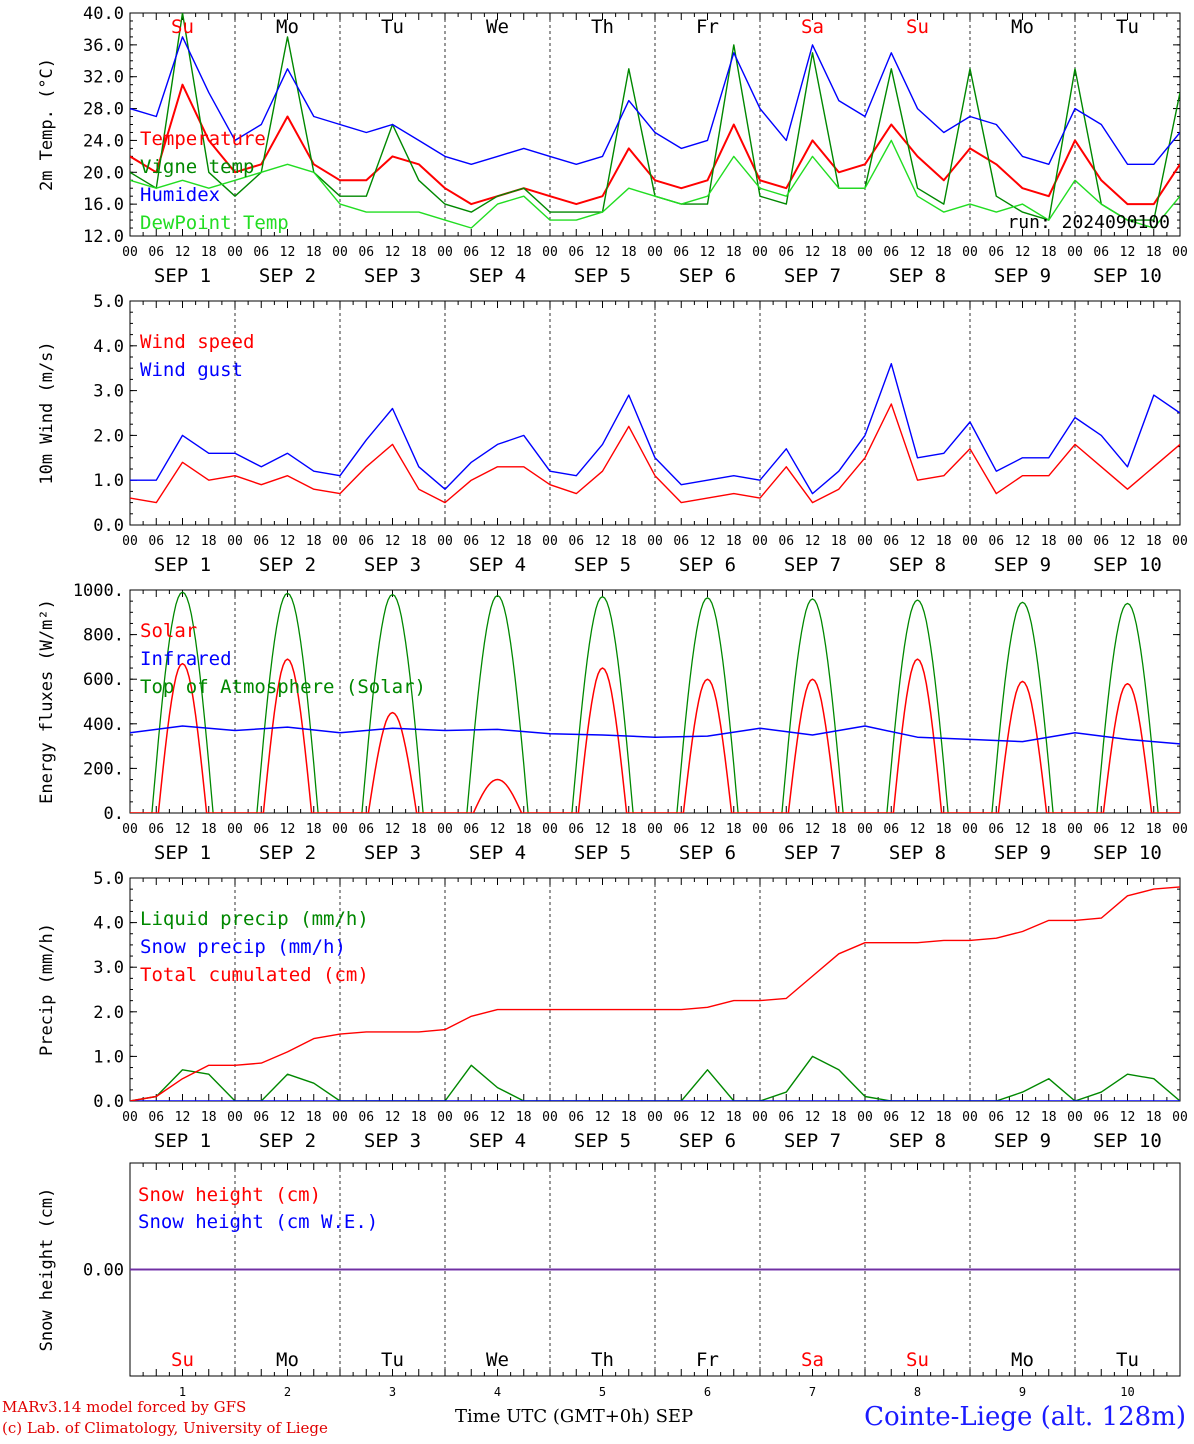 The width and height of the screenshot is (1194, 1444). Describe the element at coordinates (103, 173) in the screenshot. I see `y-tick-label: 20.0` at that location.